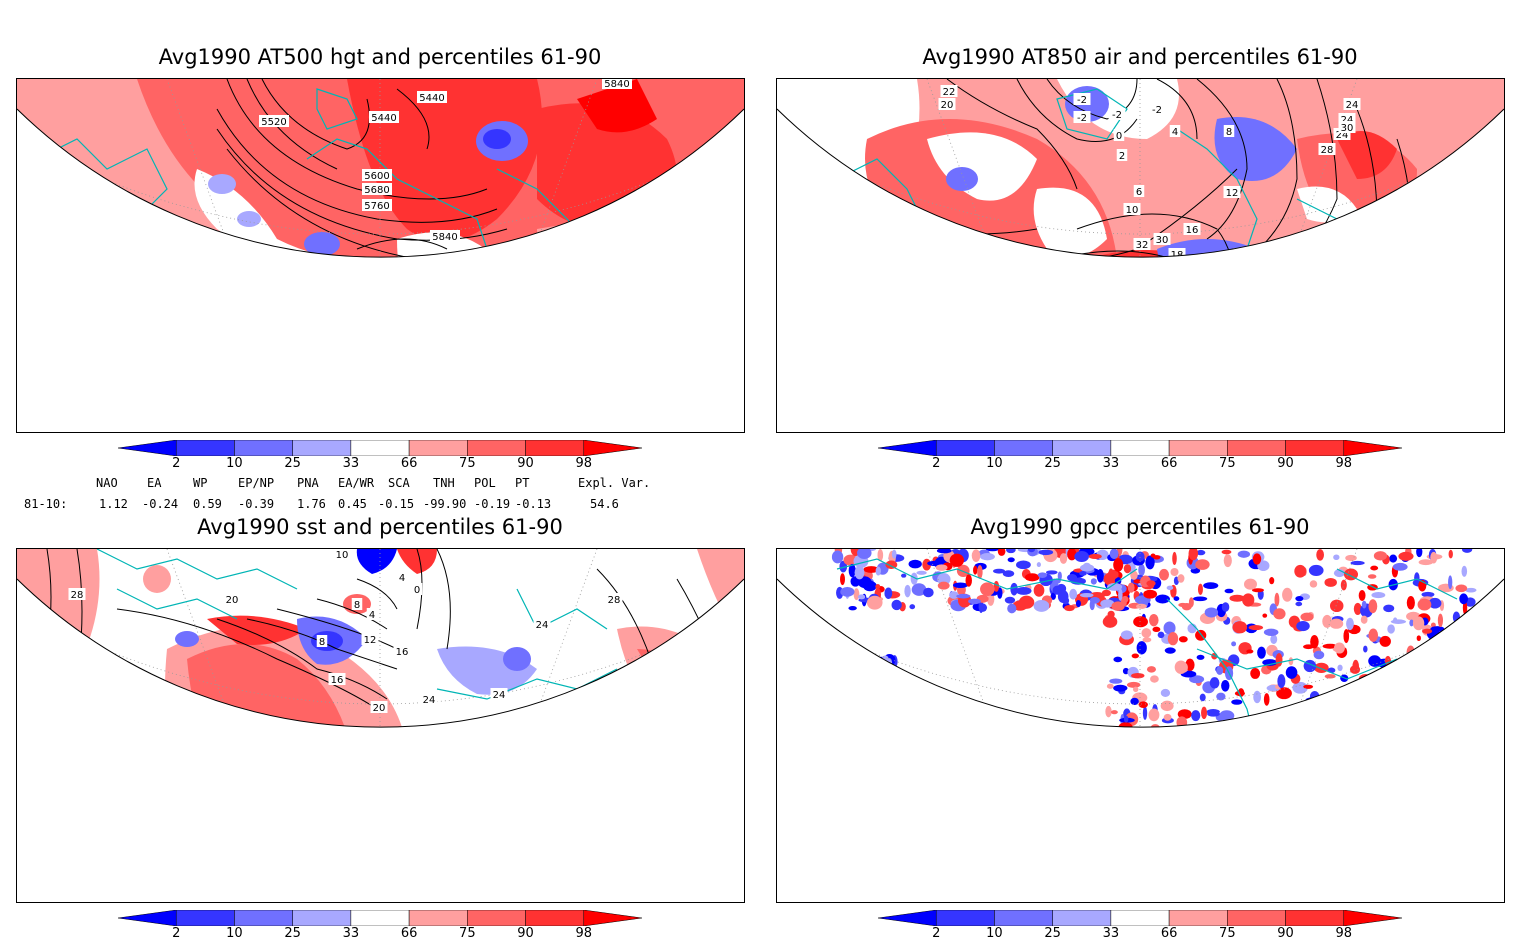 The width and height of the screenshot is (1520, 941). I want to click on index-header: TNH, so click(444, 483).